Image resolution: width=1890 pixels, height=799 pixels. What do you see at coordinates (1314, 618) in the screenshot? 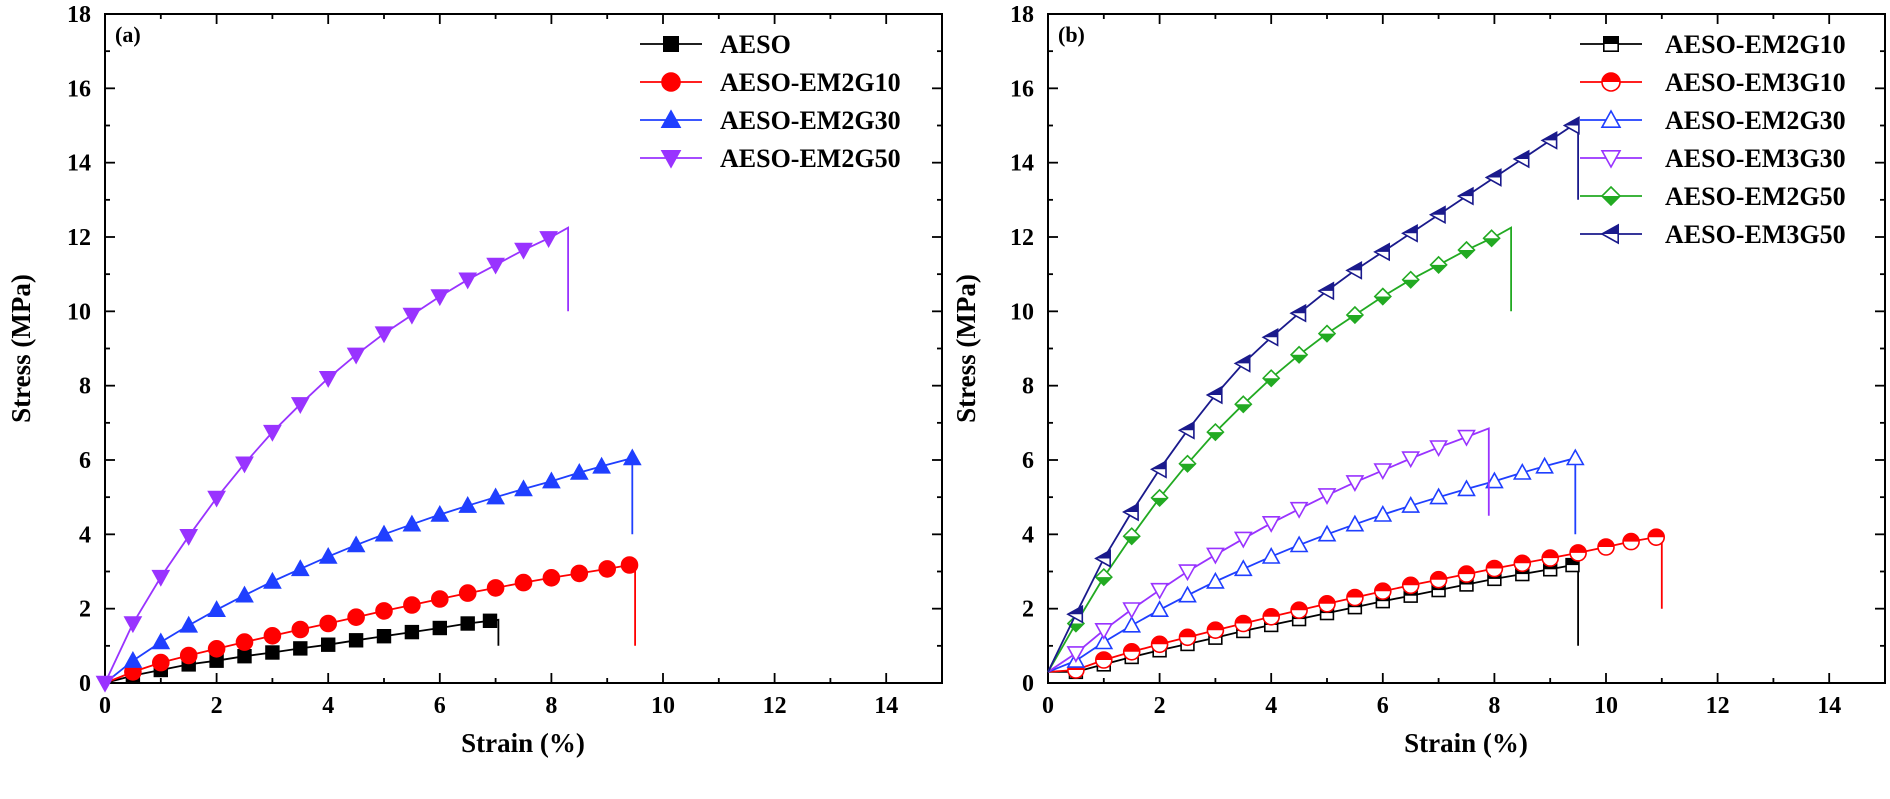
I see `series-aeso-em2g10` at bounding box center [1314, 618].